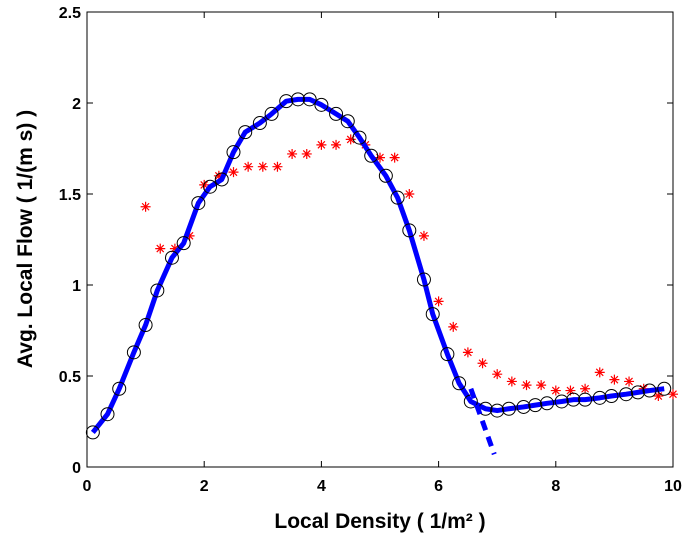  I want to click on y-axis-title: Avg. Local Flow ( 1/(m s) ), so click(25, 239).